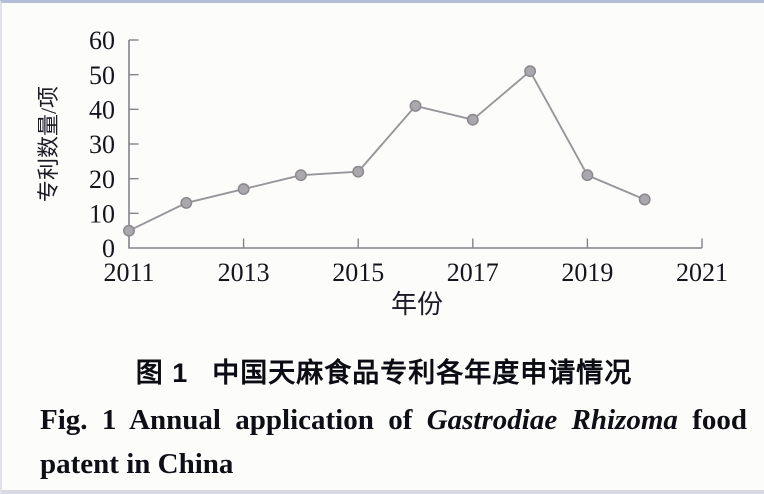  I want to click on y-tick-label: 50, so click(102, 75).